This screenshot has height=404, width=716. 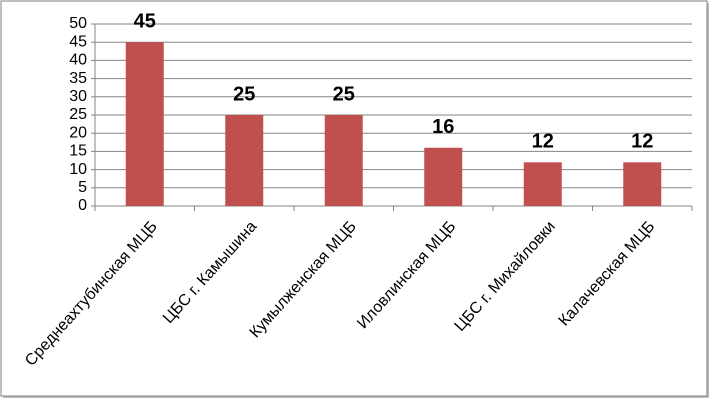 I want to click on y-tick-label: 45, so click(x=78, y=41).